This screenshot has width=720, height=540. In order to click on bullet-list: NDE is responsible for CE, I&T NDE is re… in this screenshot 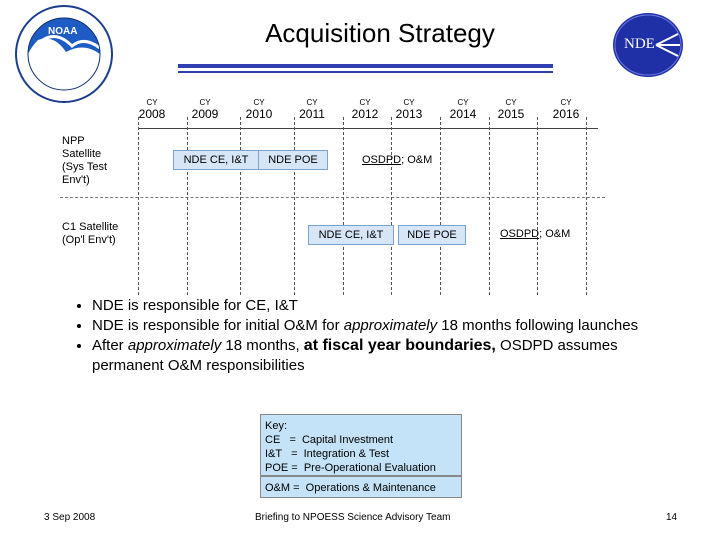, I will do `click(378, 336)`.